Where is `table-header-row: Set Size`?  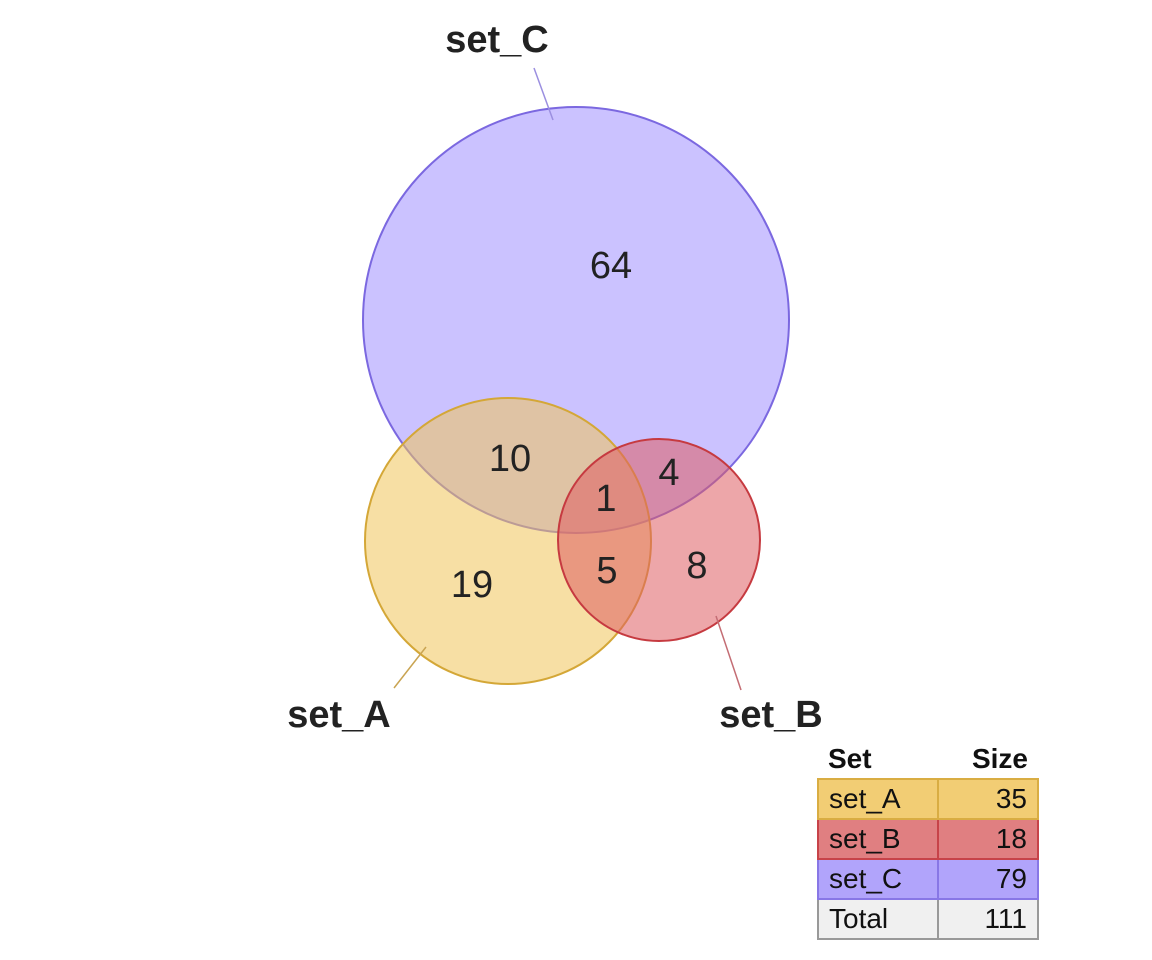
table-header-row: Set Size is located at coordinates (928, 759).